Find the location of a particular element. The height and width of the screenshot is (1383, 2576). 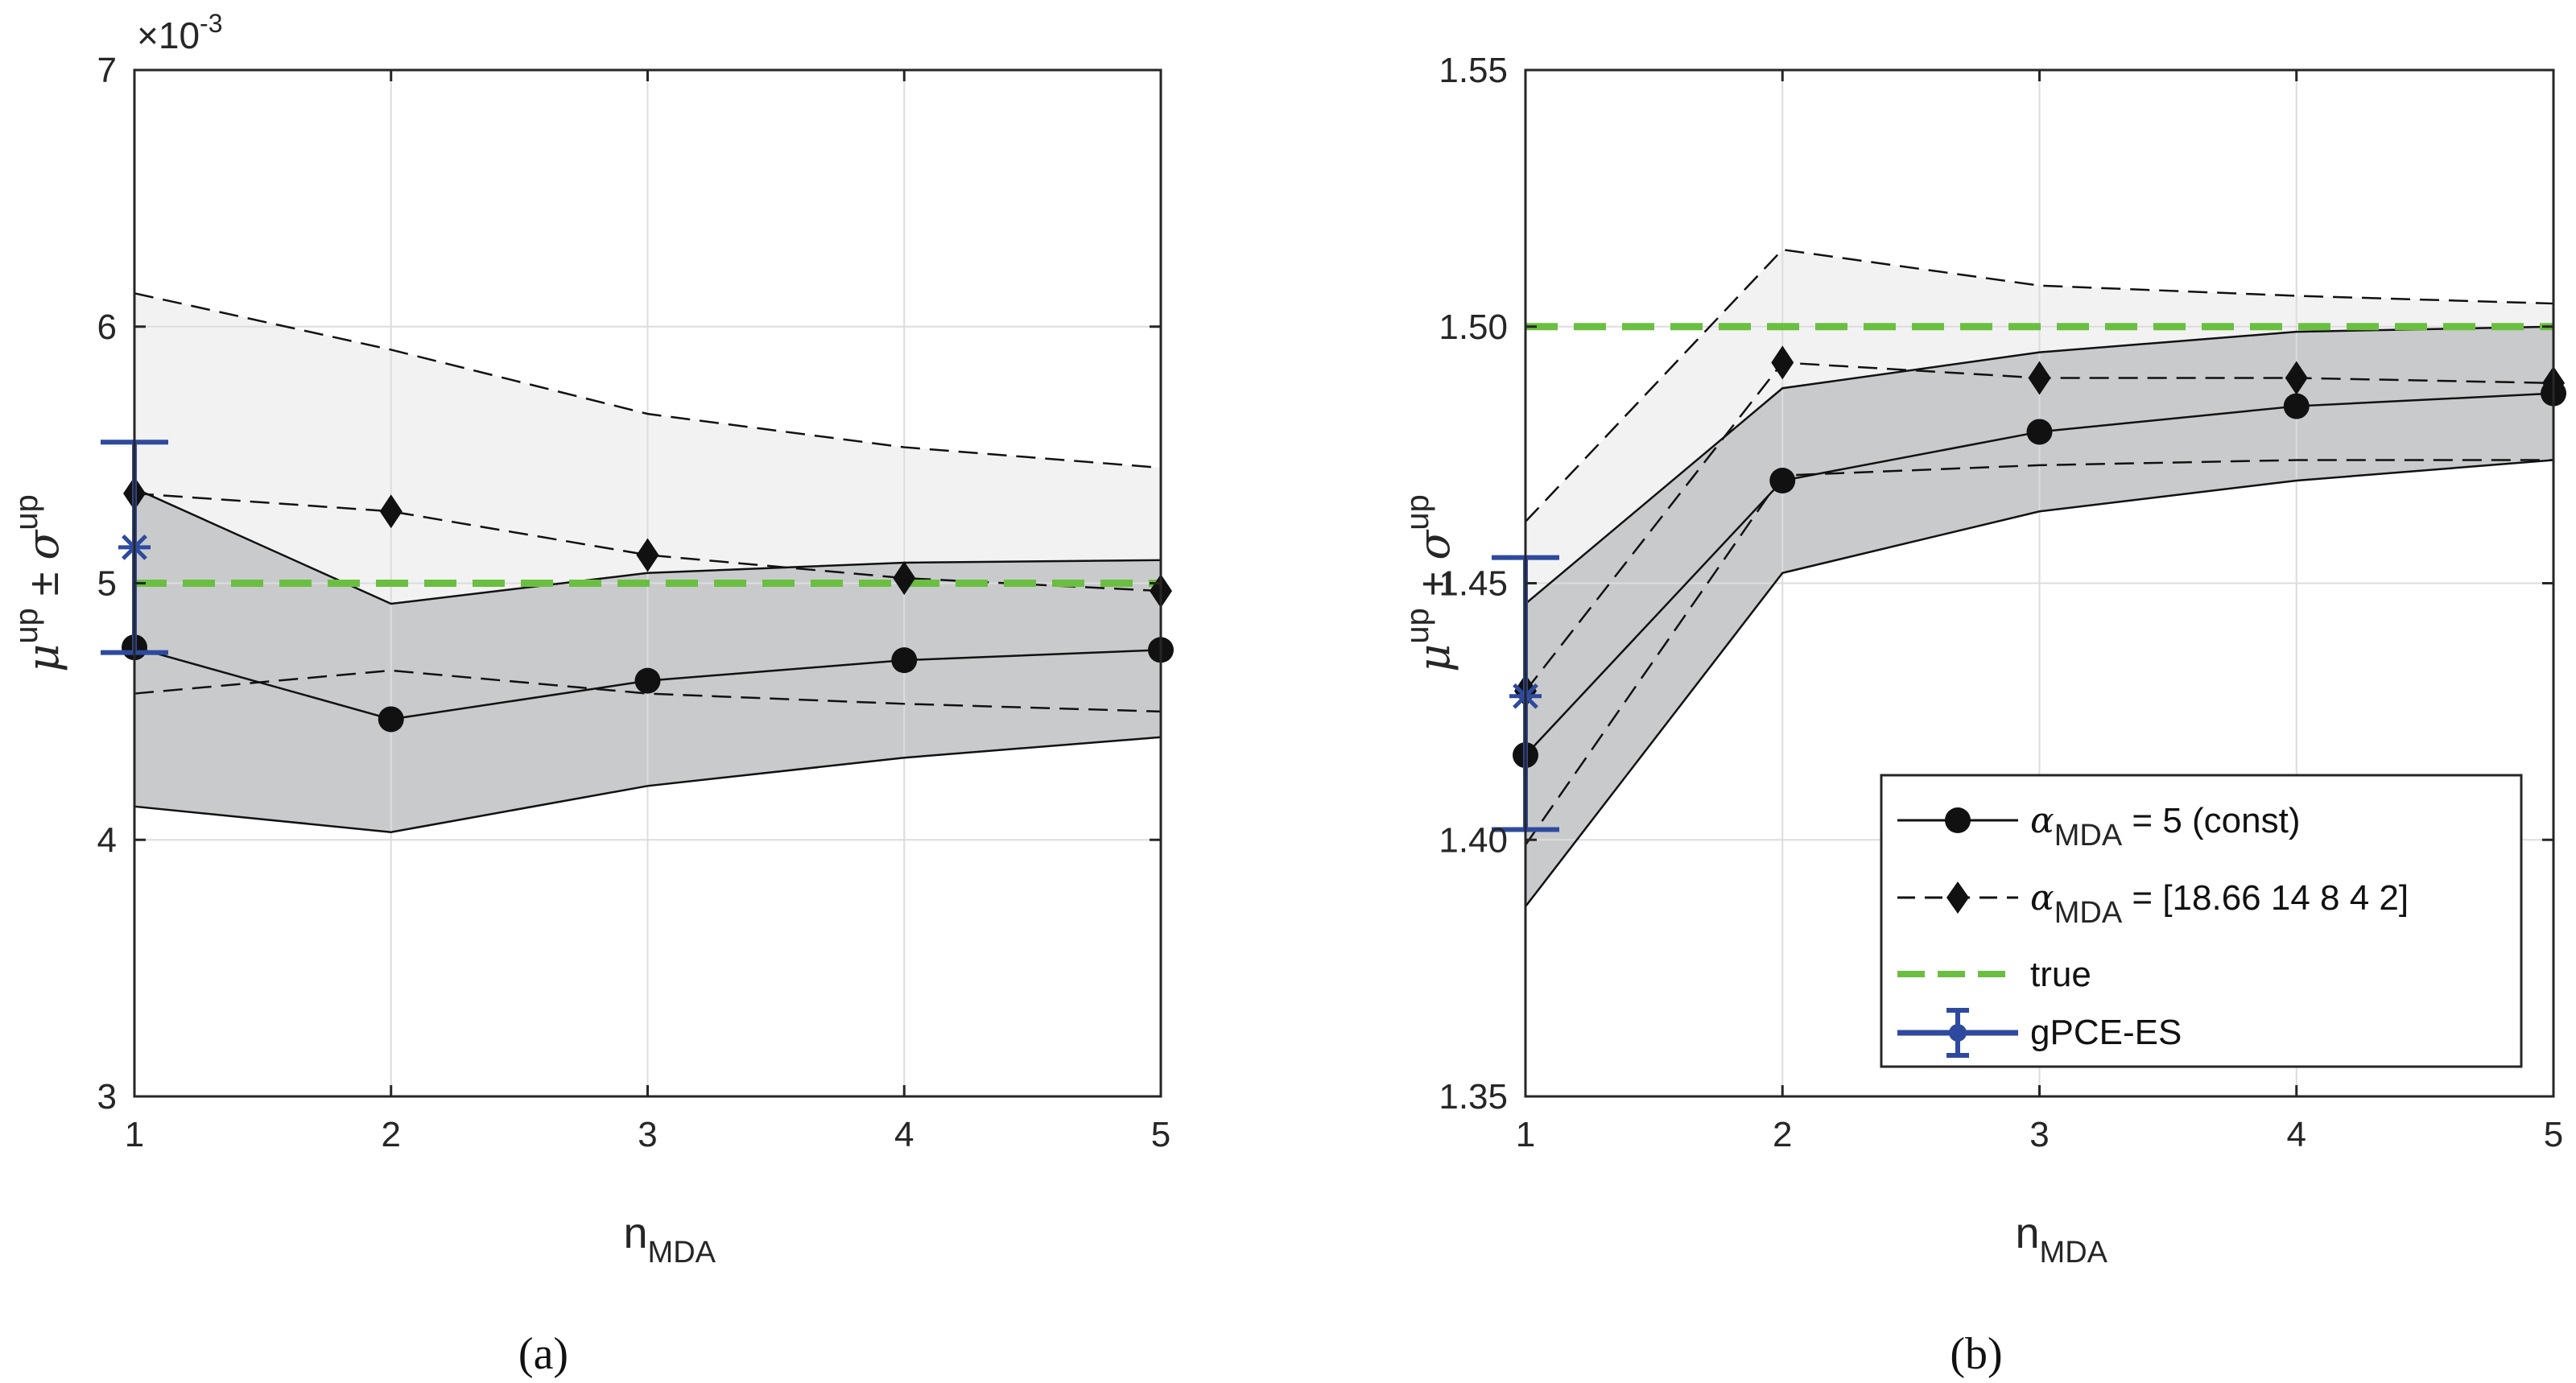

ytick-label-b-2: 1.45 is located at coordinates (1473, 584).